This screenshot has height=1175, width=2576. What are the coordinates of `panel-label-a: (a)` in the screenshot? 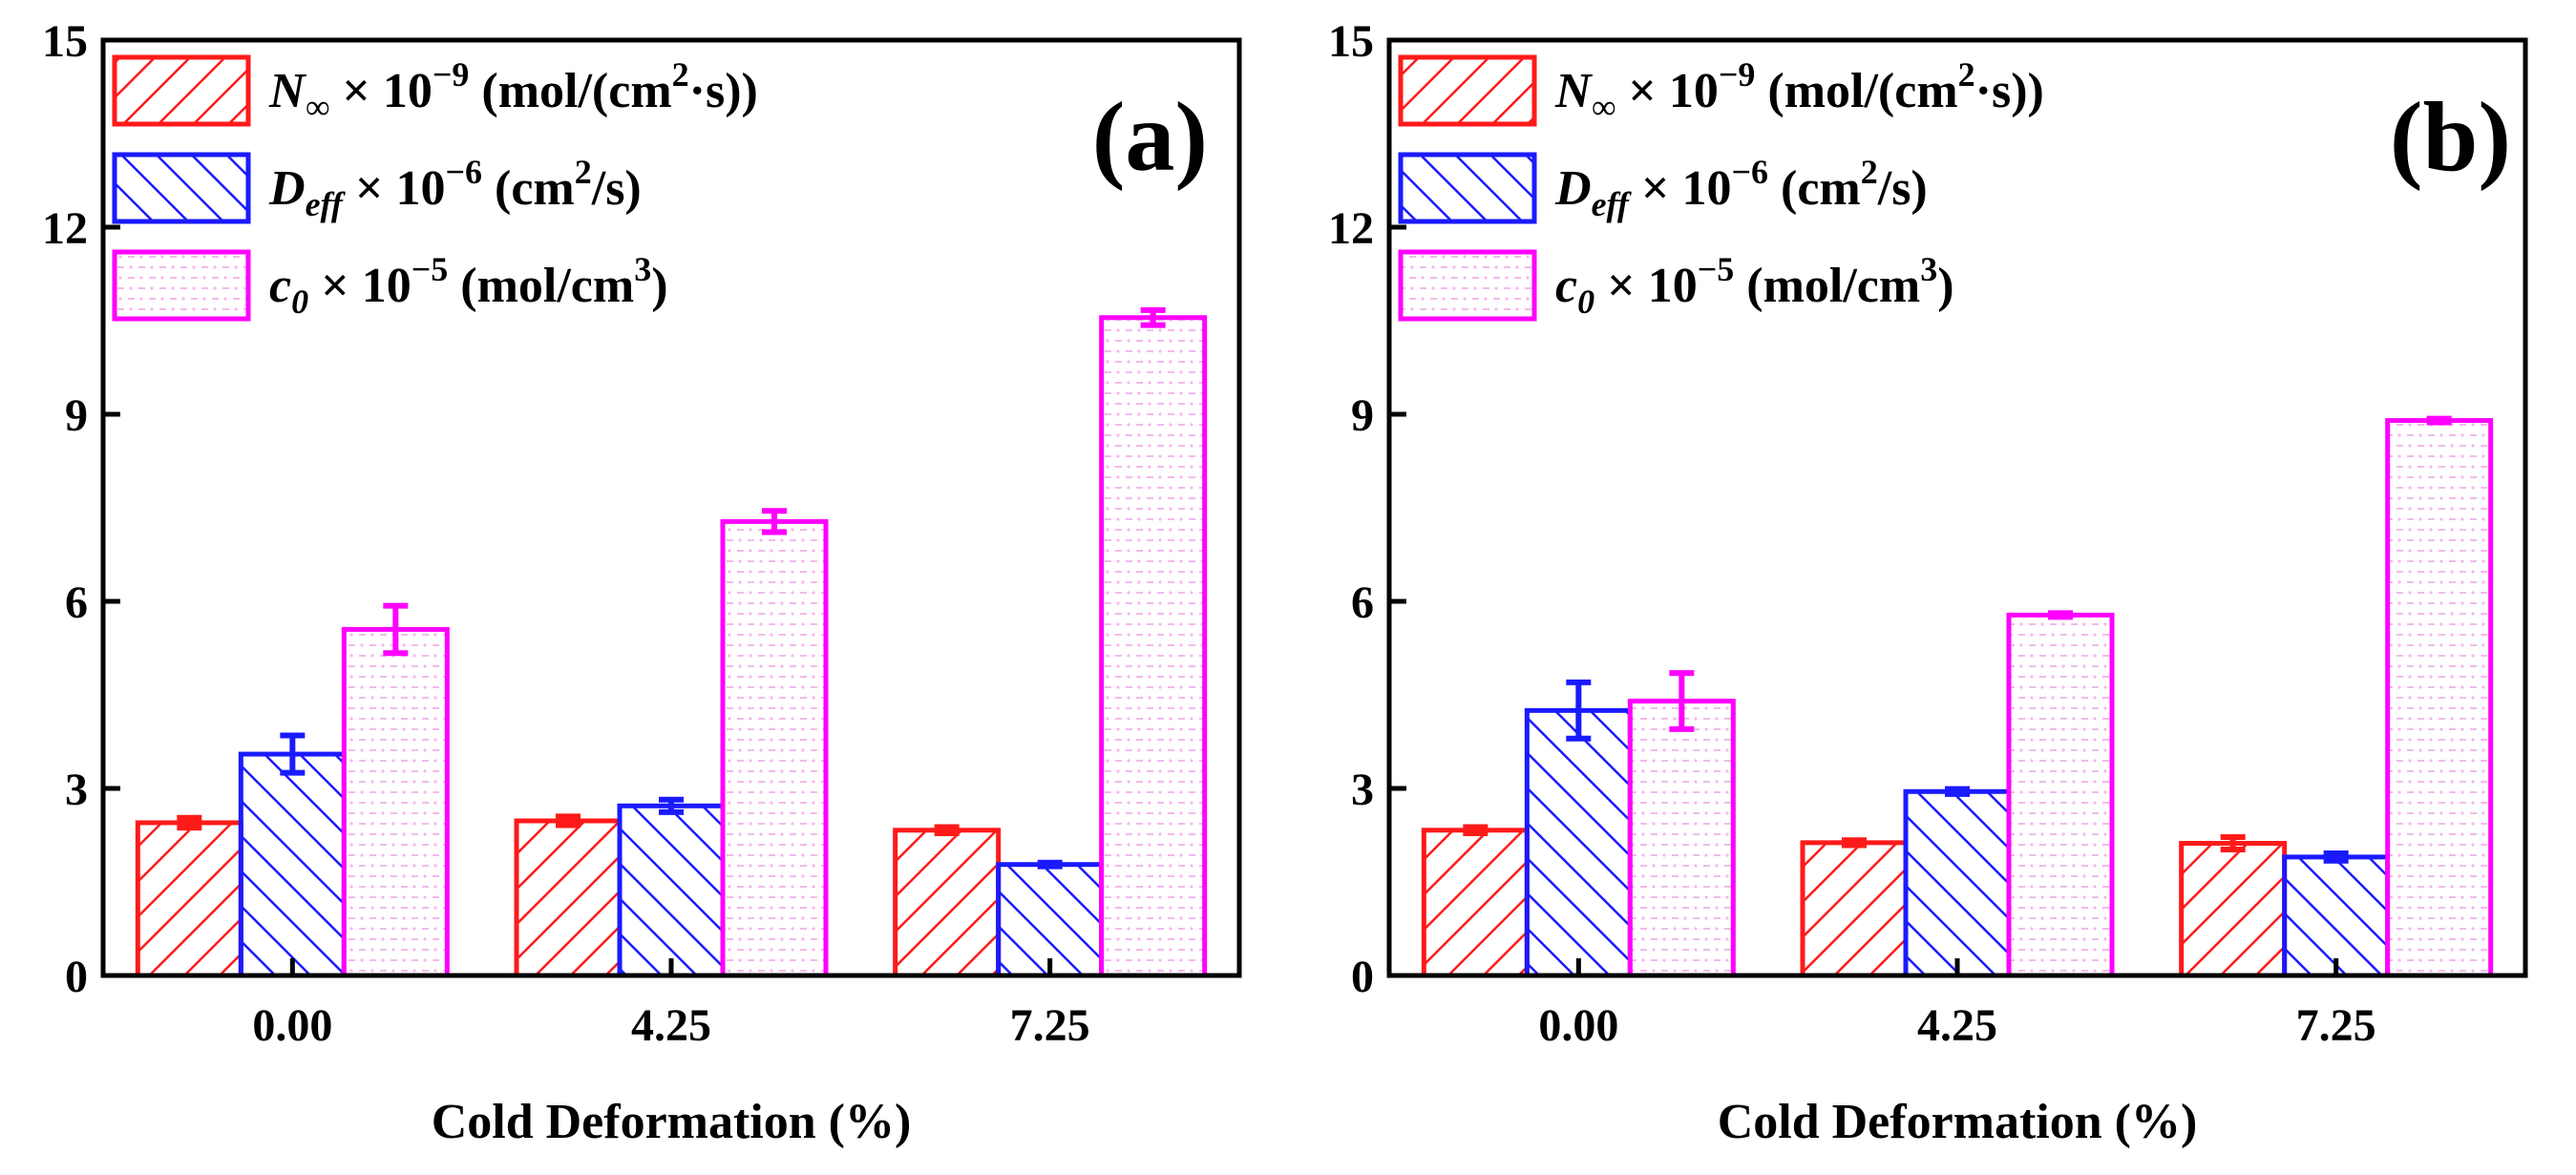 It's located at (1150, 137).